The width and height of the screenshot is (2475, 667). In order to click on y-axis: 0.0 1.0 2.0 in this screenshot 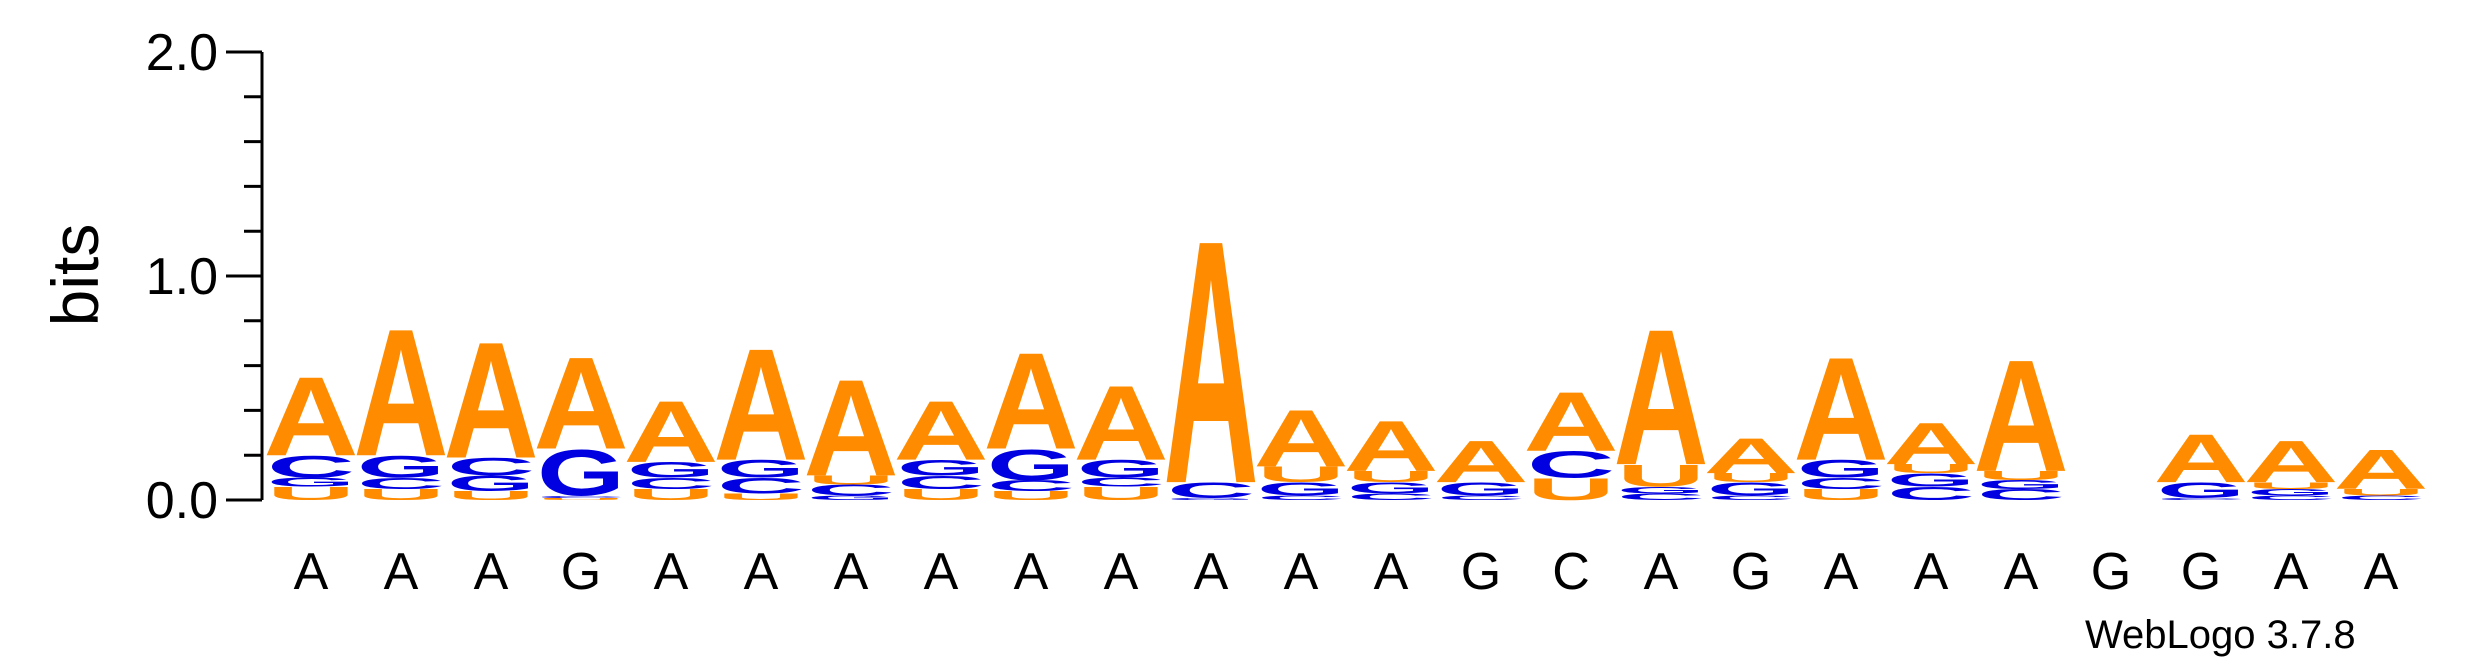, I will do `click(205, 277)`.